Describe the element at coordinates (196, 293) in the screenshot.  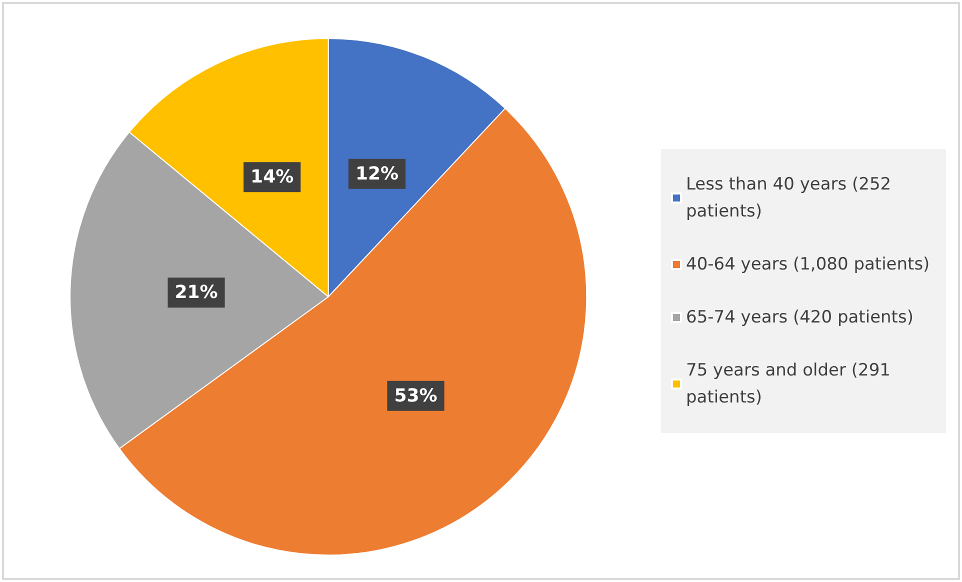
I see `data-label: 21%` at that location.